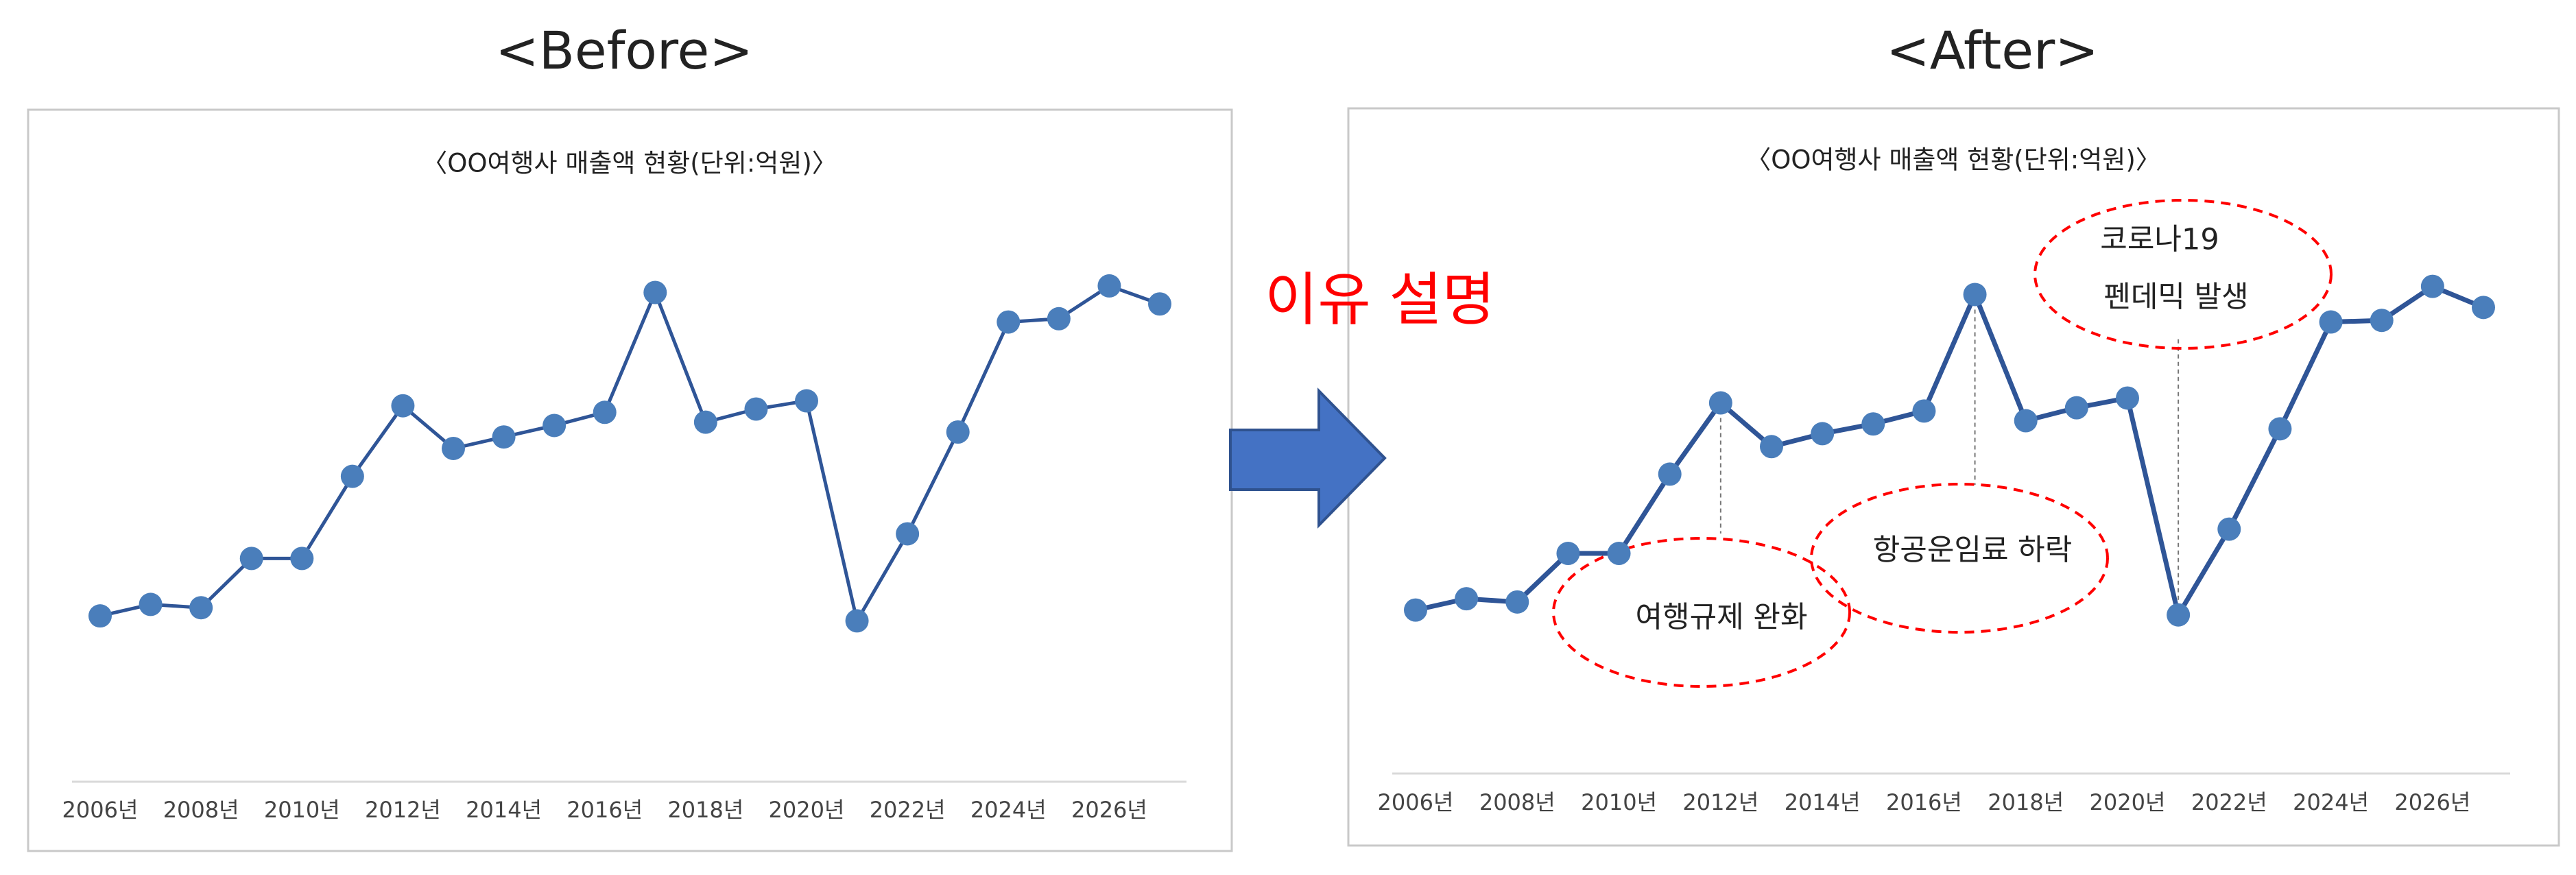 Image resolution: width=2576 pixels, height=875 pixels. I want to click on annotation-text: 코로나19, so click(2159, 240).